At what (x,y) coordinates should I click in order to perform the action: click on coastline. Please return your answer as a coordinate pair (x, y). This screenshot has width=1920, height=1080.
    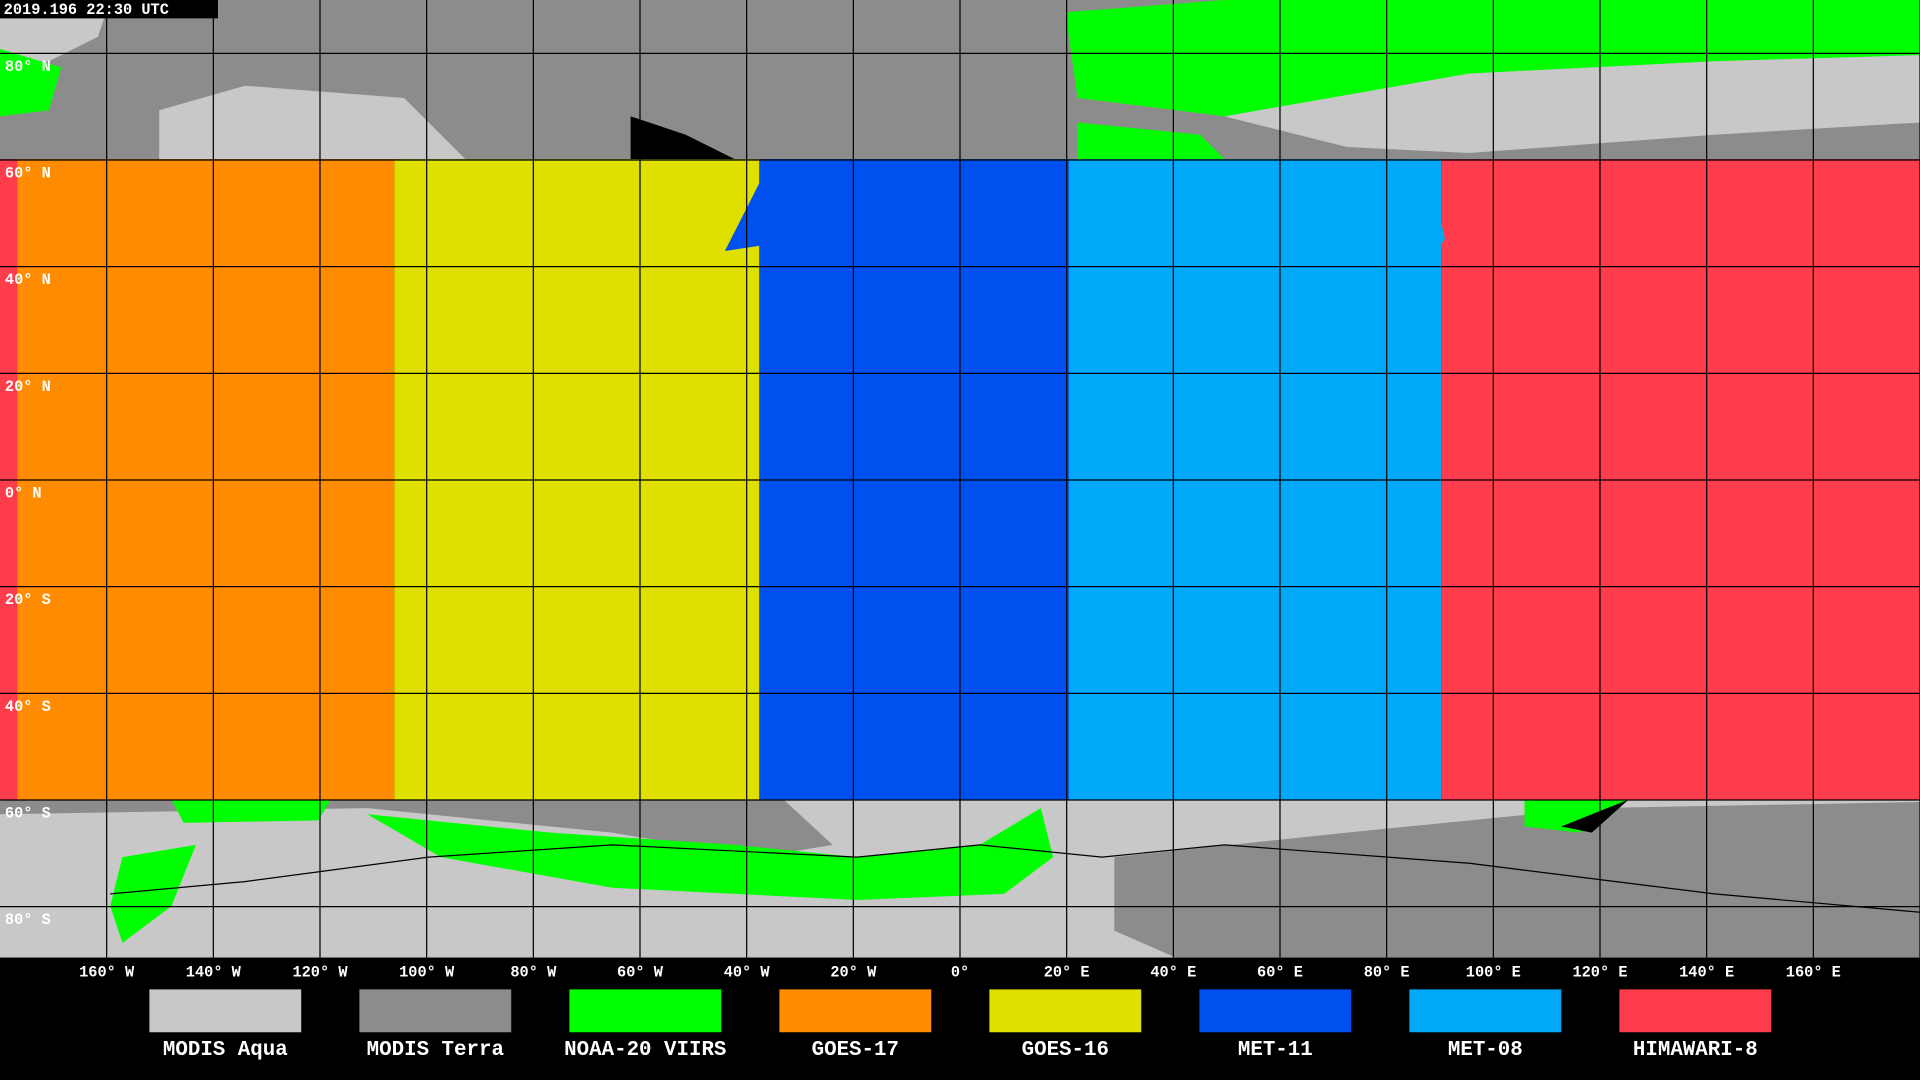
    Looking at the image, I should click on (1015, 878).